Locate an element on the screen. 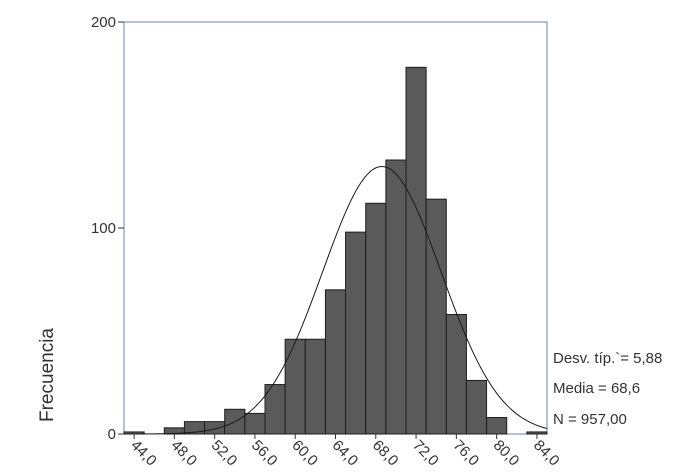  stat-mean: Media = 68,6 is located at coordinates (596, 388).